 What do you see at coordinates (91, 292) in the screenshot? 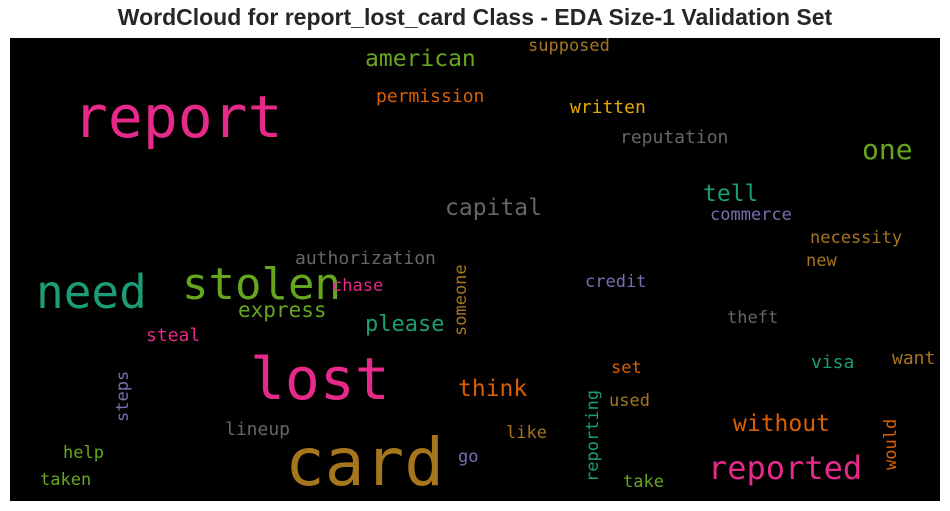
I see `word-need: need` at bounding box center [91, 292].